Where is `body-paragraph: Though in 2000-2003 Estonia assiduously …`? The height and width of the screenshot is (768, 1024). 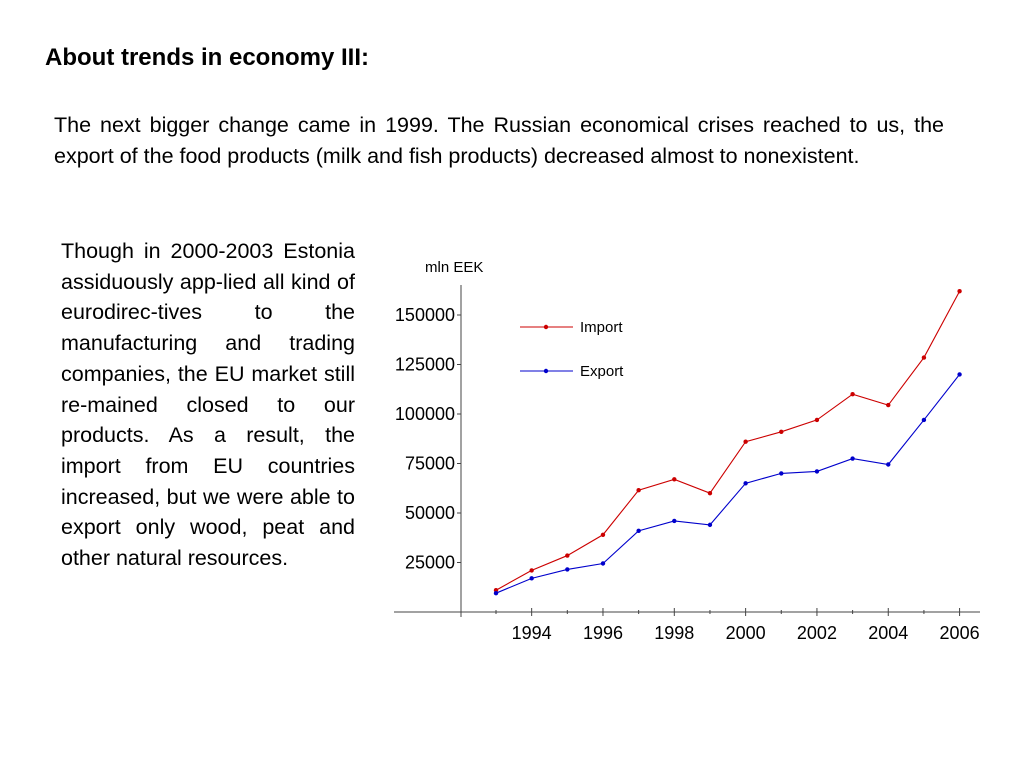
body-paragraph: Though in 2000-2003 Estonia assiduously … is located at coordinates (208, 405).